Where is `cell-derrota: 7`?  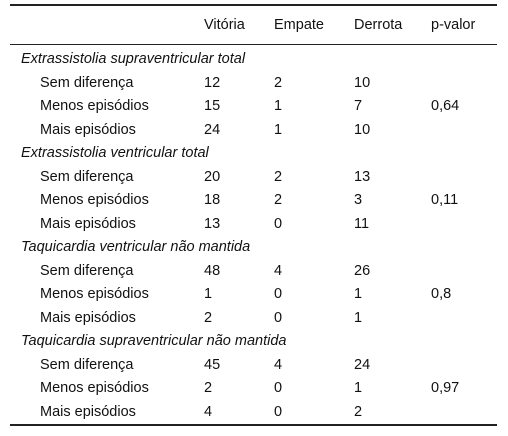
cell-derrota: 7 is located at coordinates (358, 106).